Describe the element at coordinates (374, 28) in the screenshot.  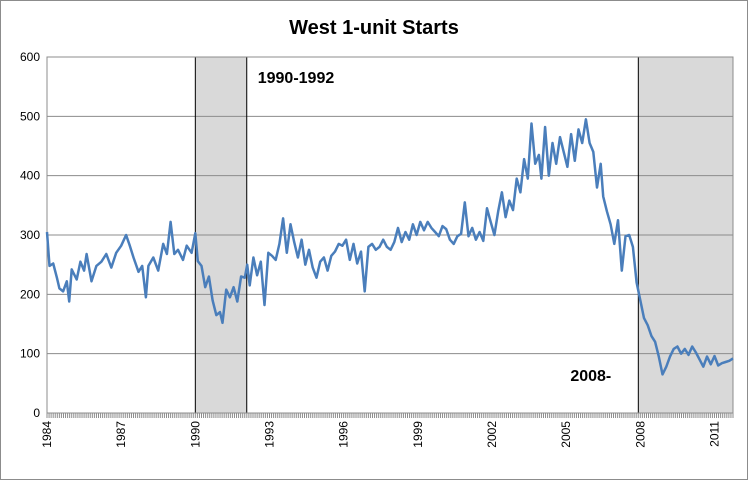
I see `chart-title: West 1-unit Starts` at that location.